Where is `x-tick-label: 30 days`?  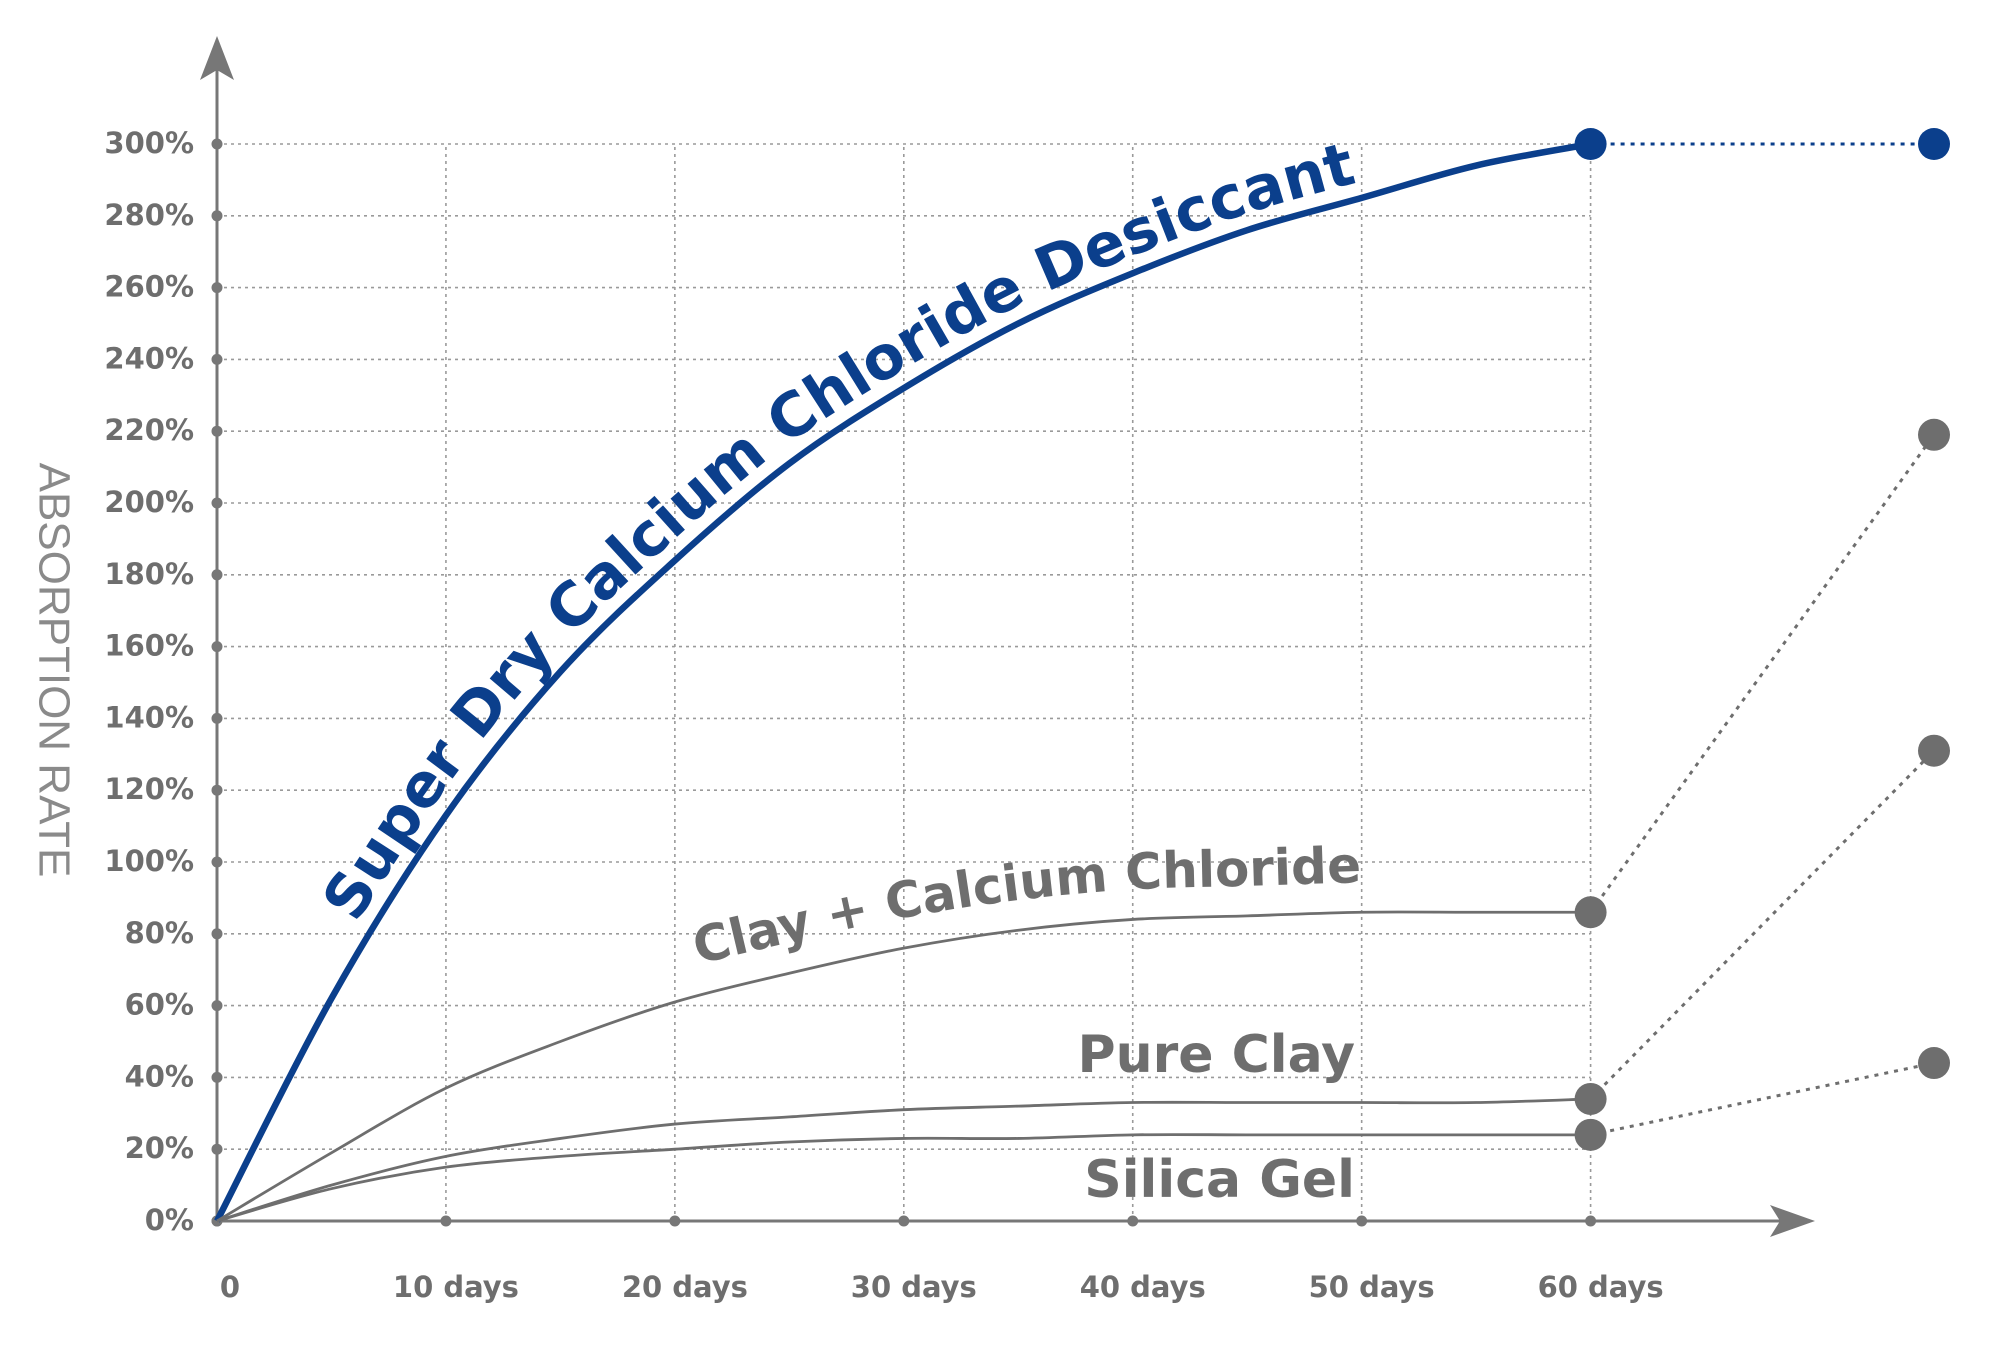
x-tick-label: 30 days is located at coordinates (914, 1287).